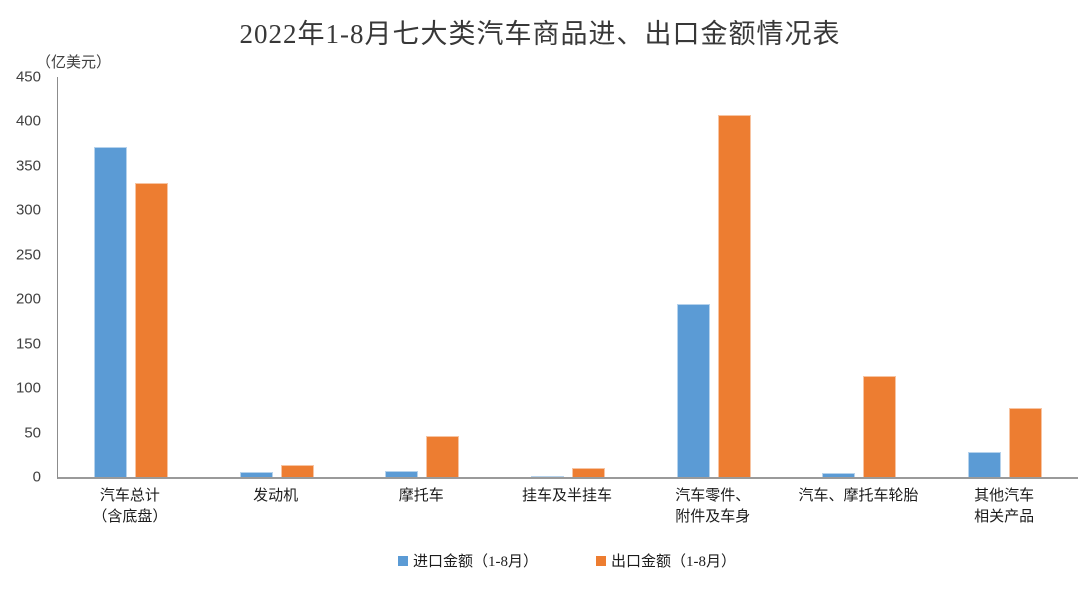 The height and width of the screenshot is (596, 1080). I want to click on y-tick-label-100: 100, so click(28, 388).